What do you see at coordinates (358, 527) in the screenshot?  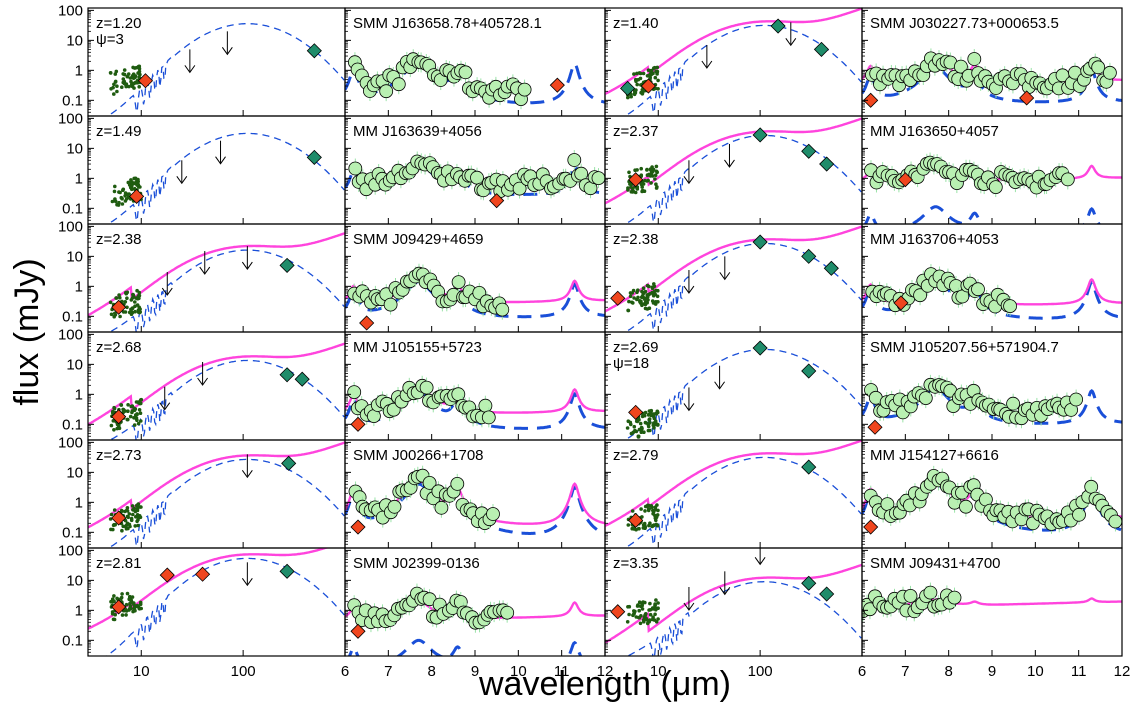 I see `ir-diamond` at bounding box center [358, 527].